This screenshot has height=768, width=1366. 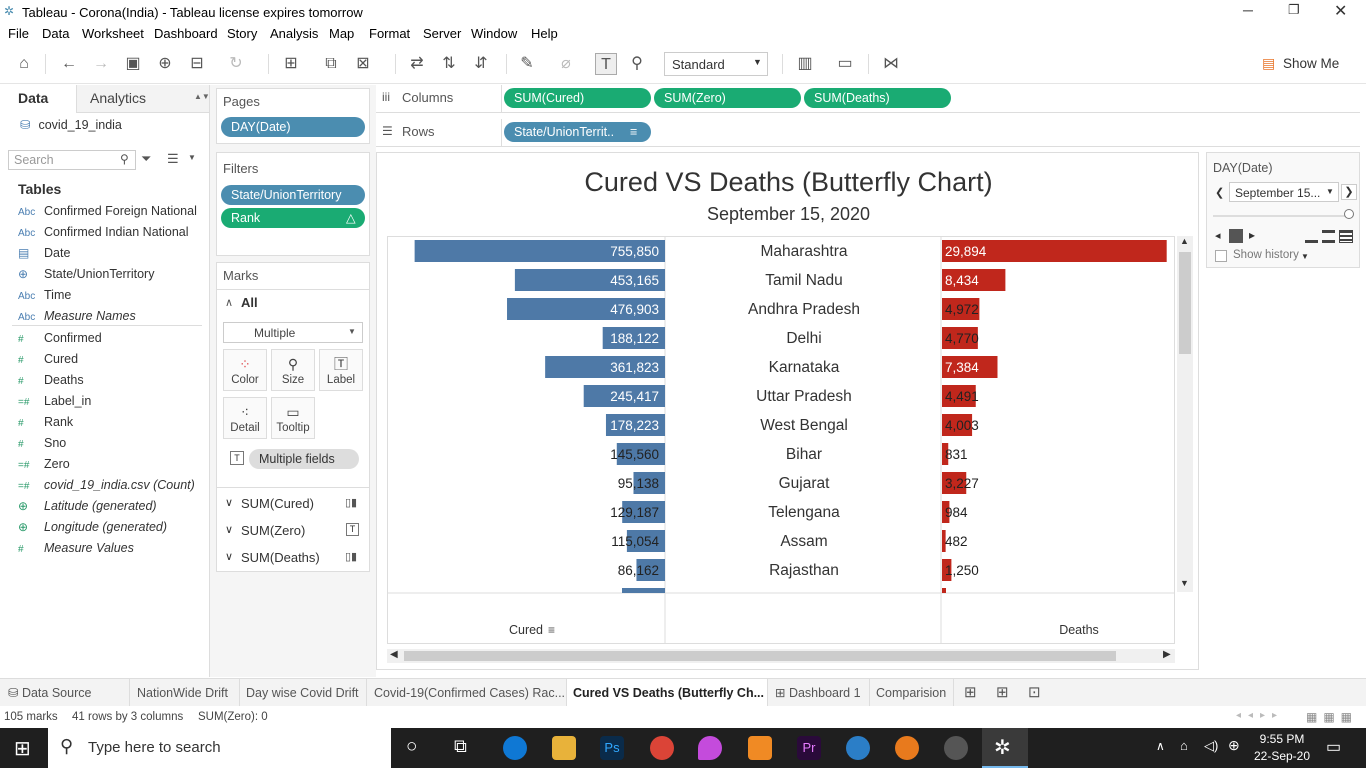 What do you see at coordinates (38, 99) in the screenshot?
I see `tab-data: Data` at bounding box center [38, 99].